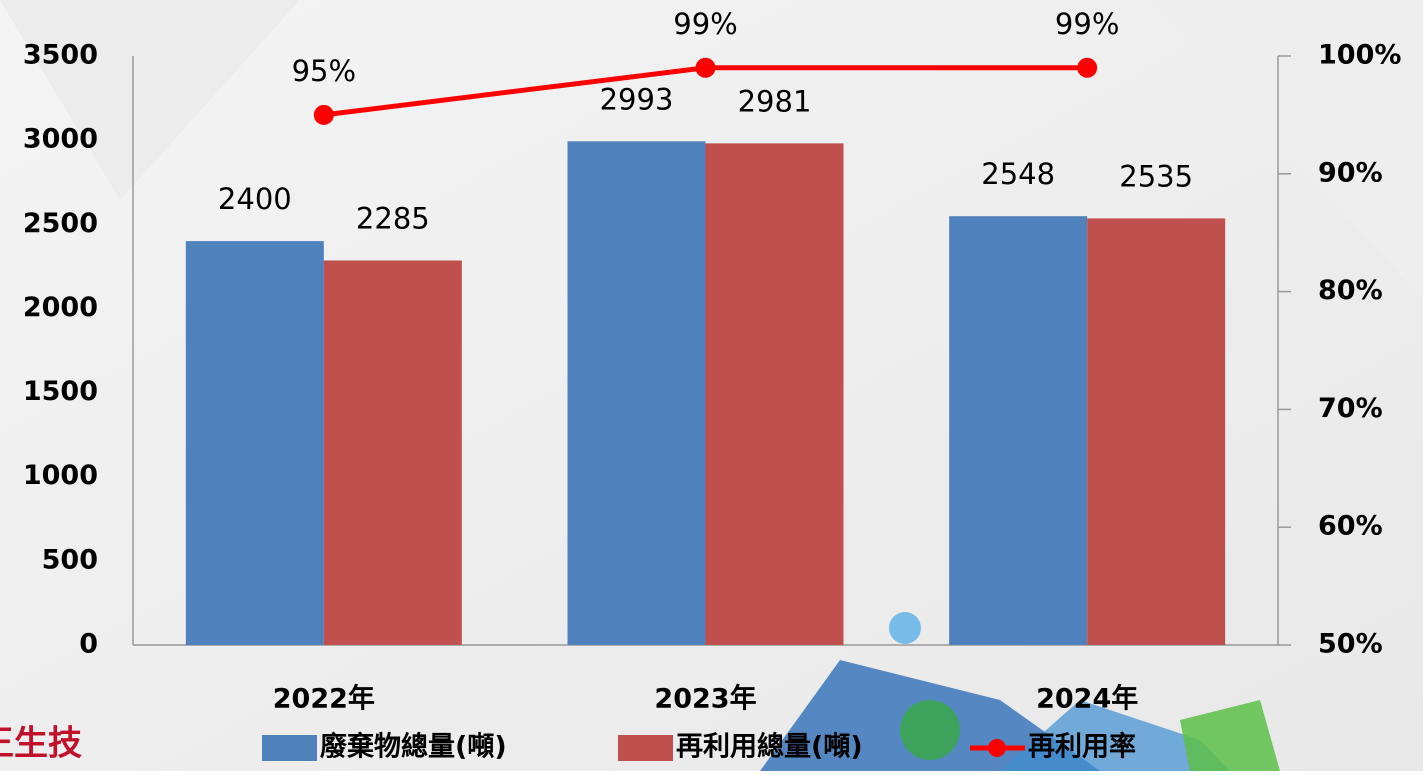  What do you see at coordinates (705, 699) in the screenshot?
I see `x-tick-label: 2023年` at bounding box center [705, 699].